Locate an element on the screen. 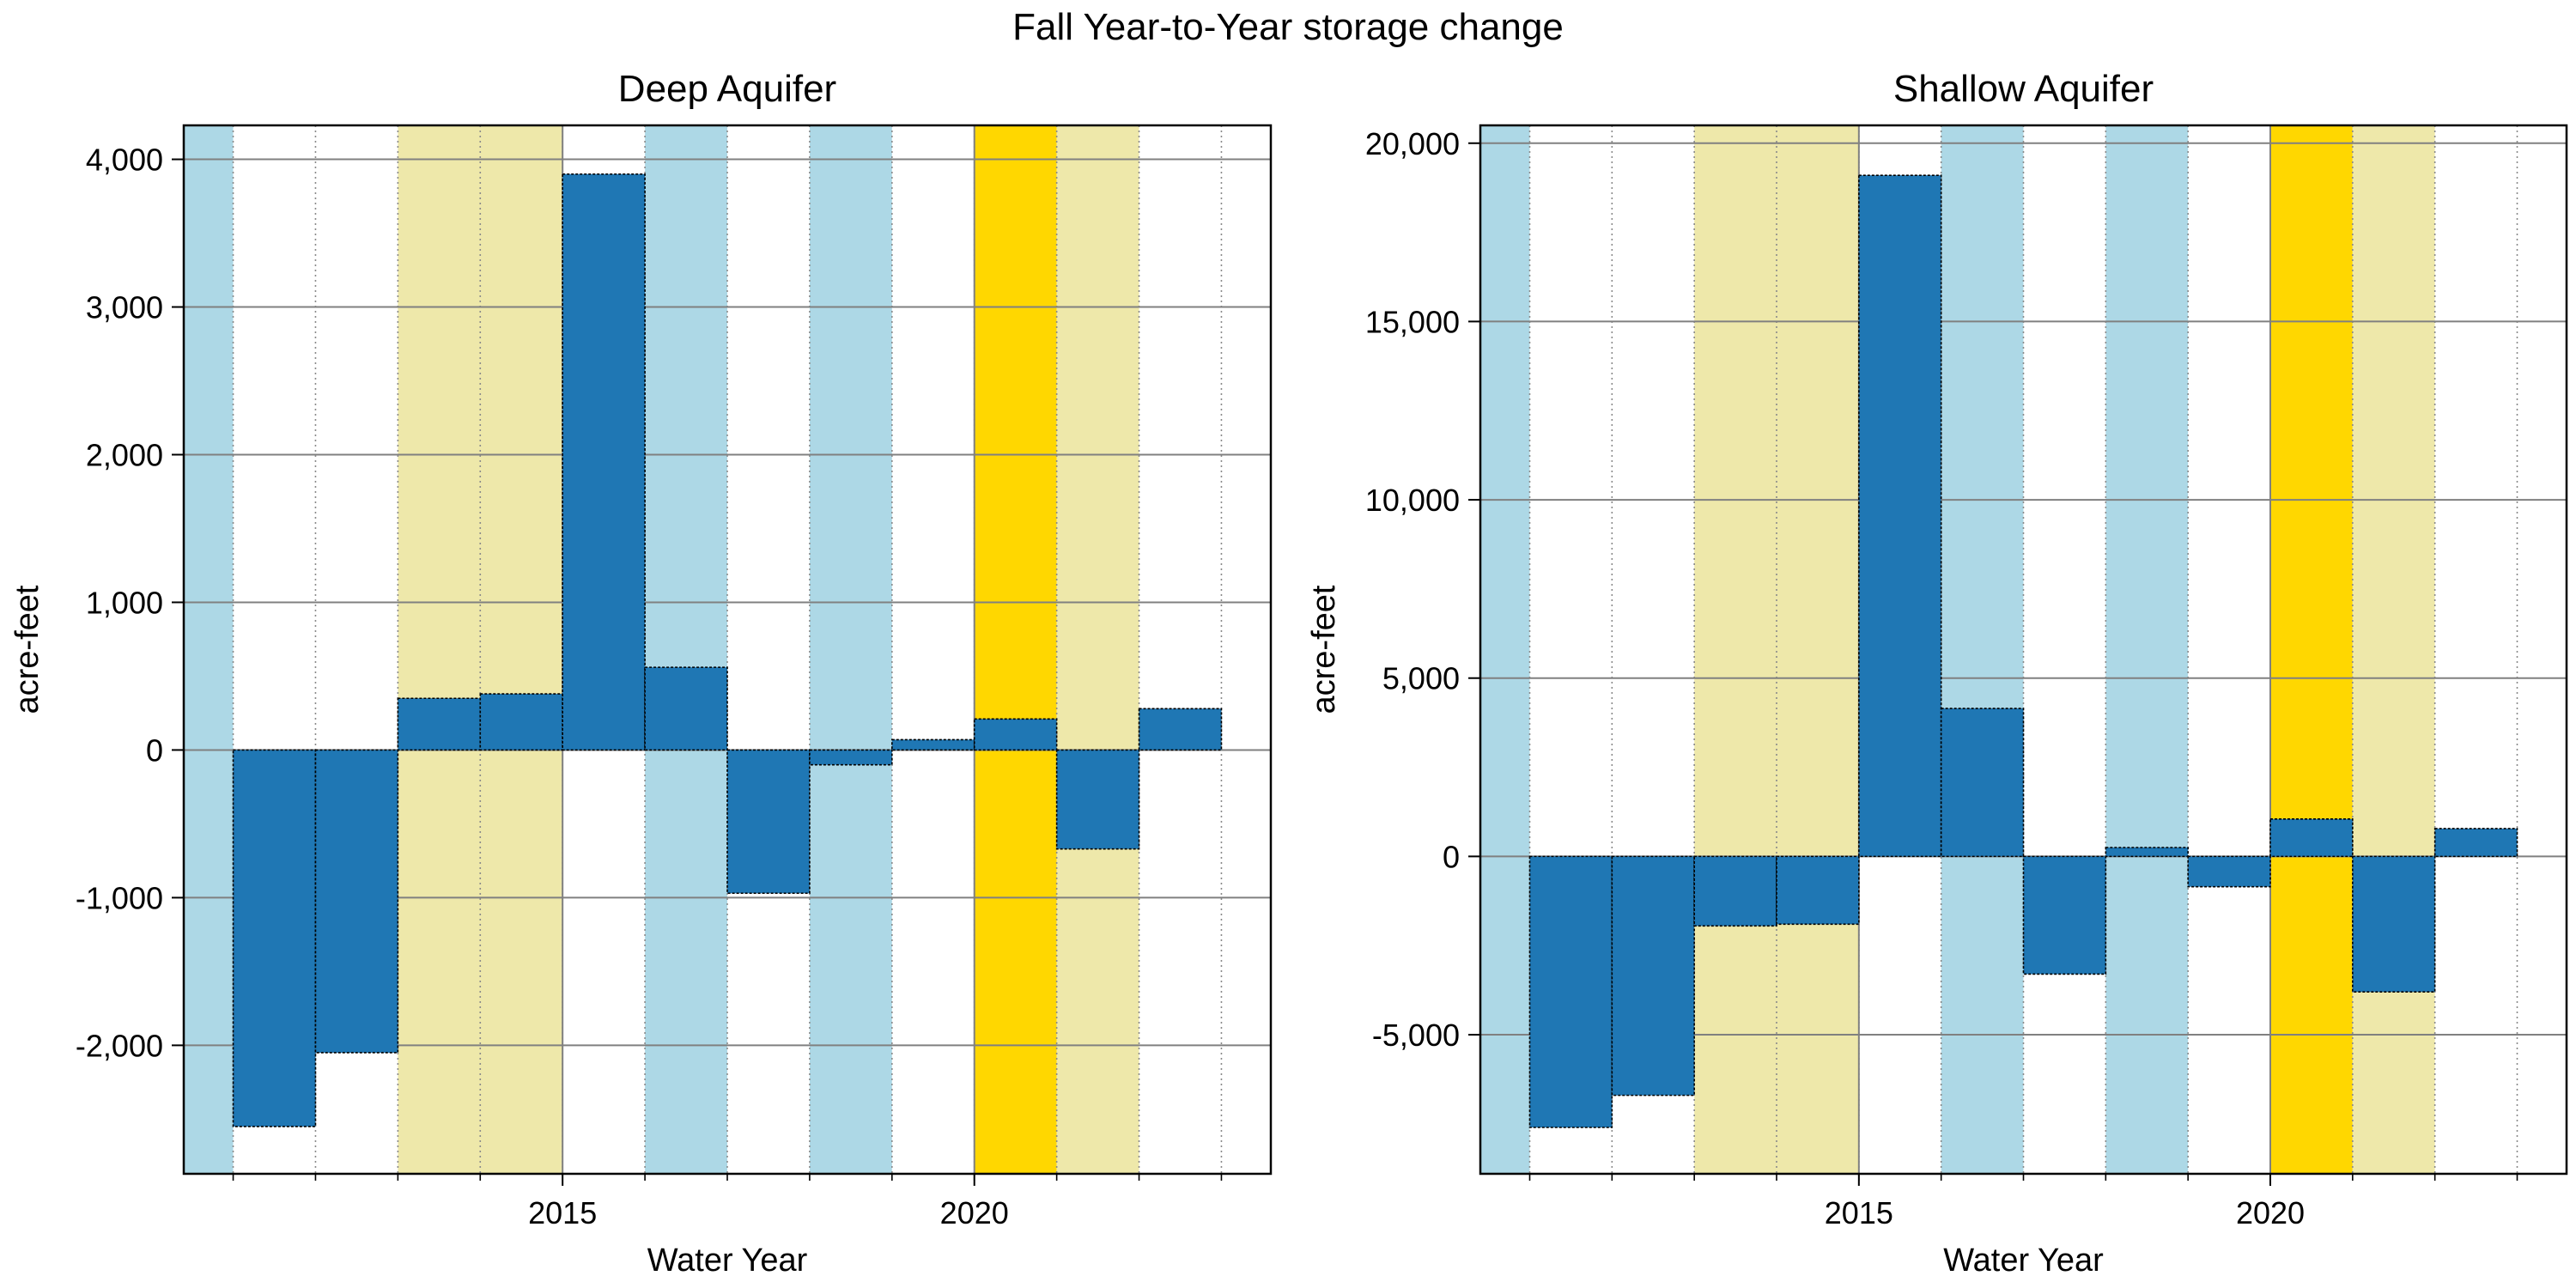 This screenshot has height=1288, width=2576. subplot-title: Shallow Aquifer is located at coordinates (2024, 89).